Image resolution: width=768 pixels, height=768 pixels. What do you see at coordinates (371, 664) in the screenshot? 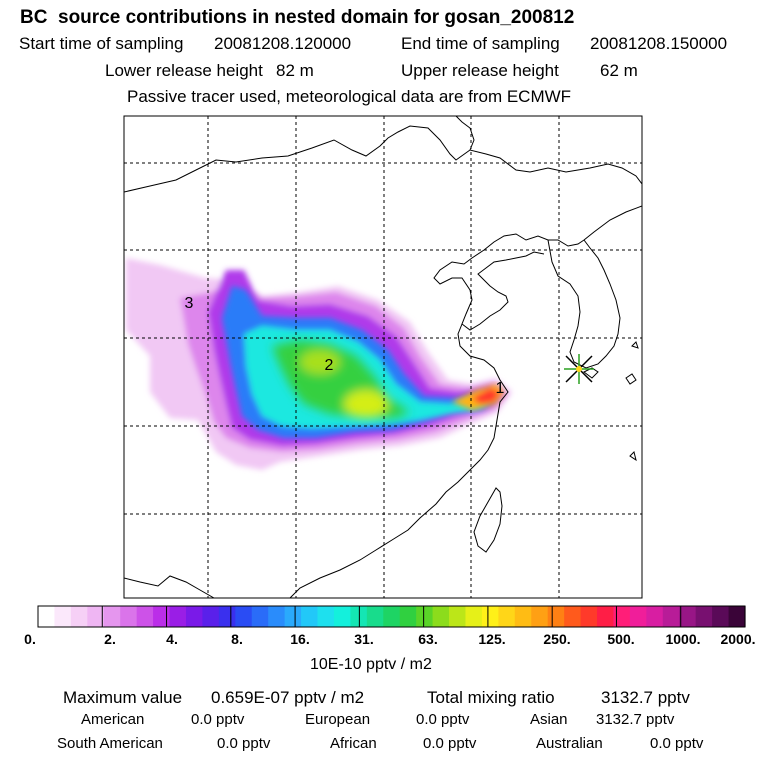
I see `colorbar-unit: 10E-10 pptv / m2` at bounding box center [371, 664].